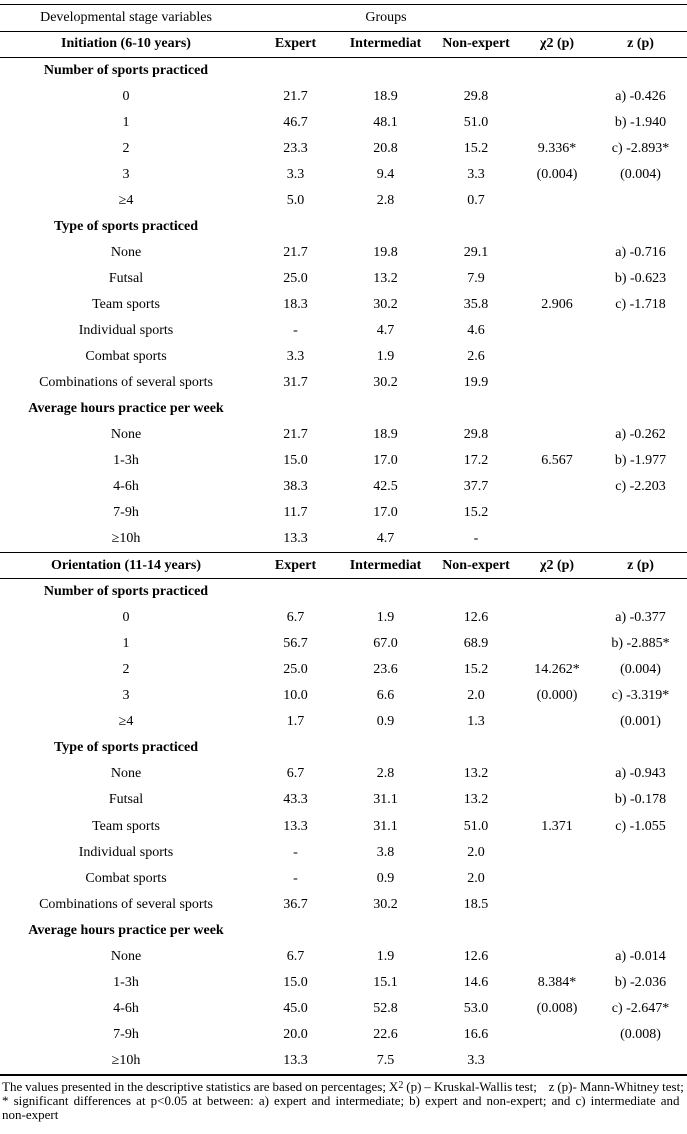 The width and height of the screenshot is (687, 1134). I want to click on non-expert-value: 1.3, so click(476, 722).